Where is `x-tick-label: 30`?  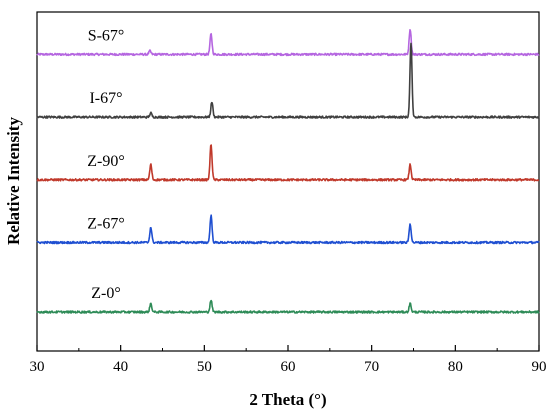
x-tick-label: 30 is located at coordinates (37, 367).